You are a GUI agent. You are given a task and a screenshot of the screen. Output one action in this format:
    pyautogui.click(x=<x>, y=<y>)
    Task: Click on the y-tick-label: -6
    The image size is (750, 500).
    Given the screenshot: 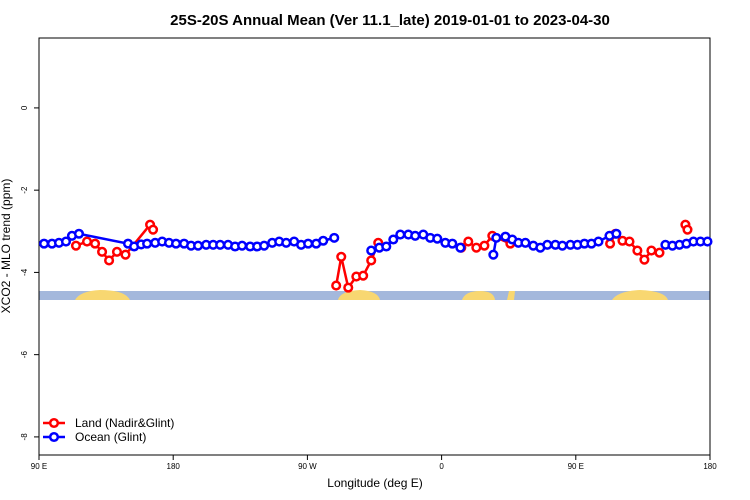 What is the action you would take?
    pyautogui.click(x=24, y=355)
    